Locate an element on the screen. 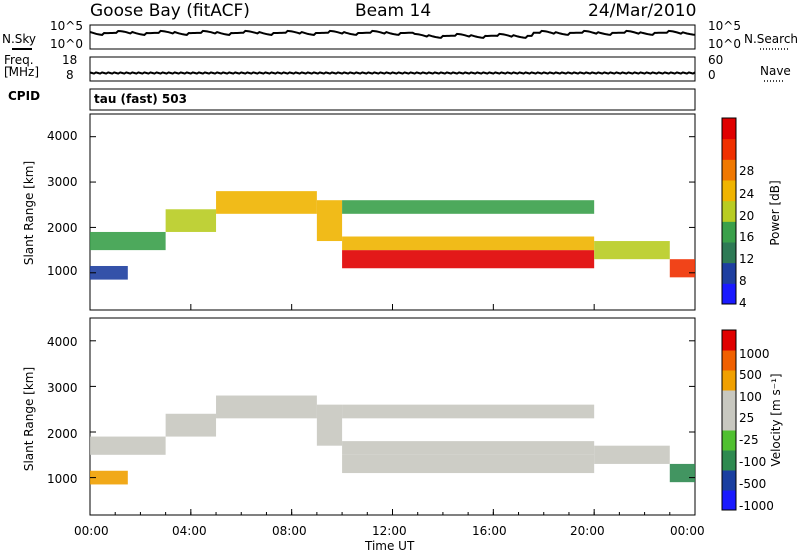 This screenshot has height=554, width=800. velocity-heatmap is located at coordinates (392, 440).